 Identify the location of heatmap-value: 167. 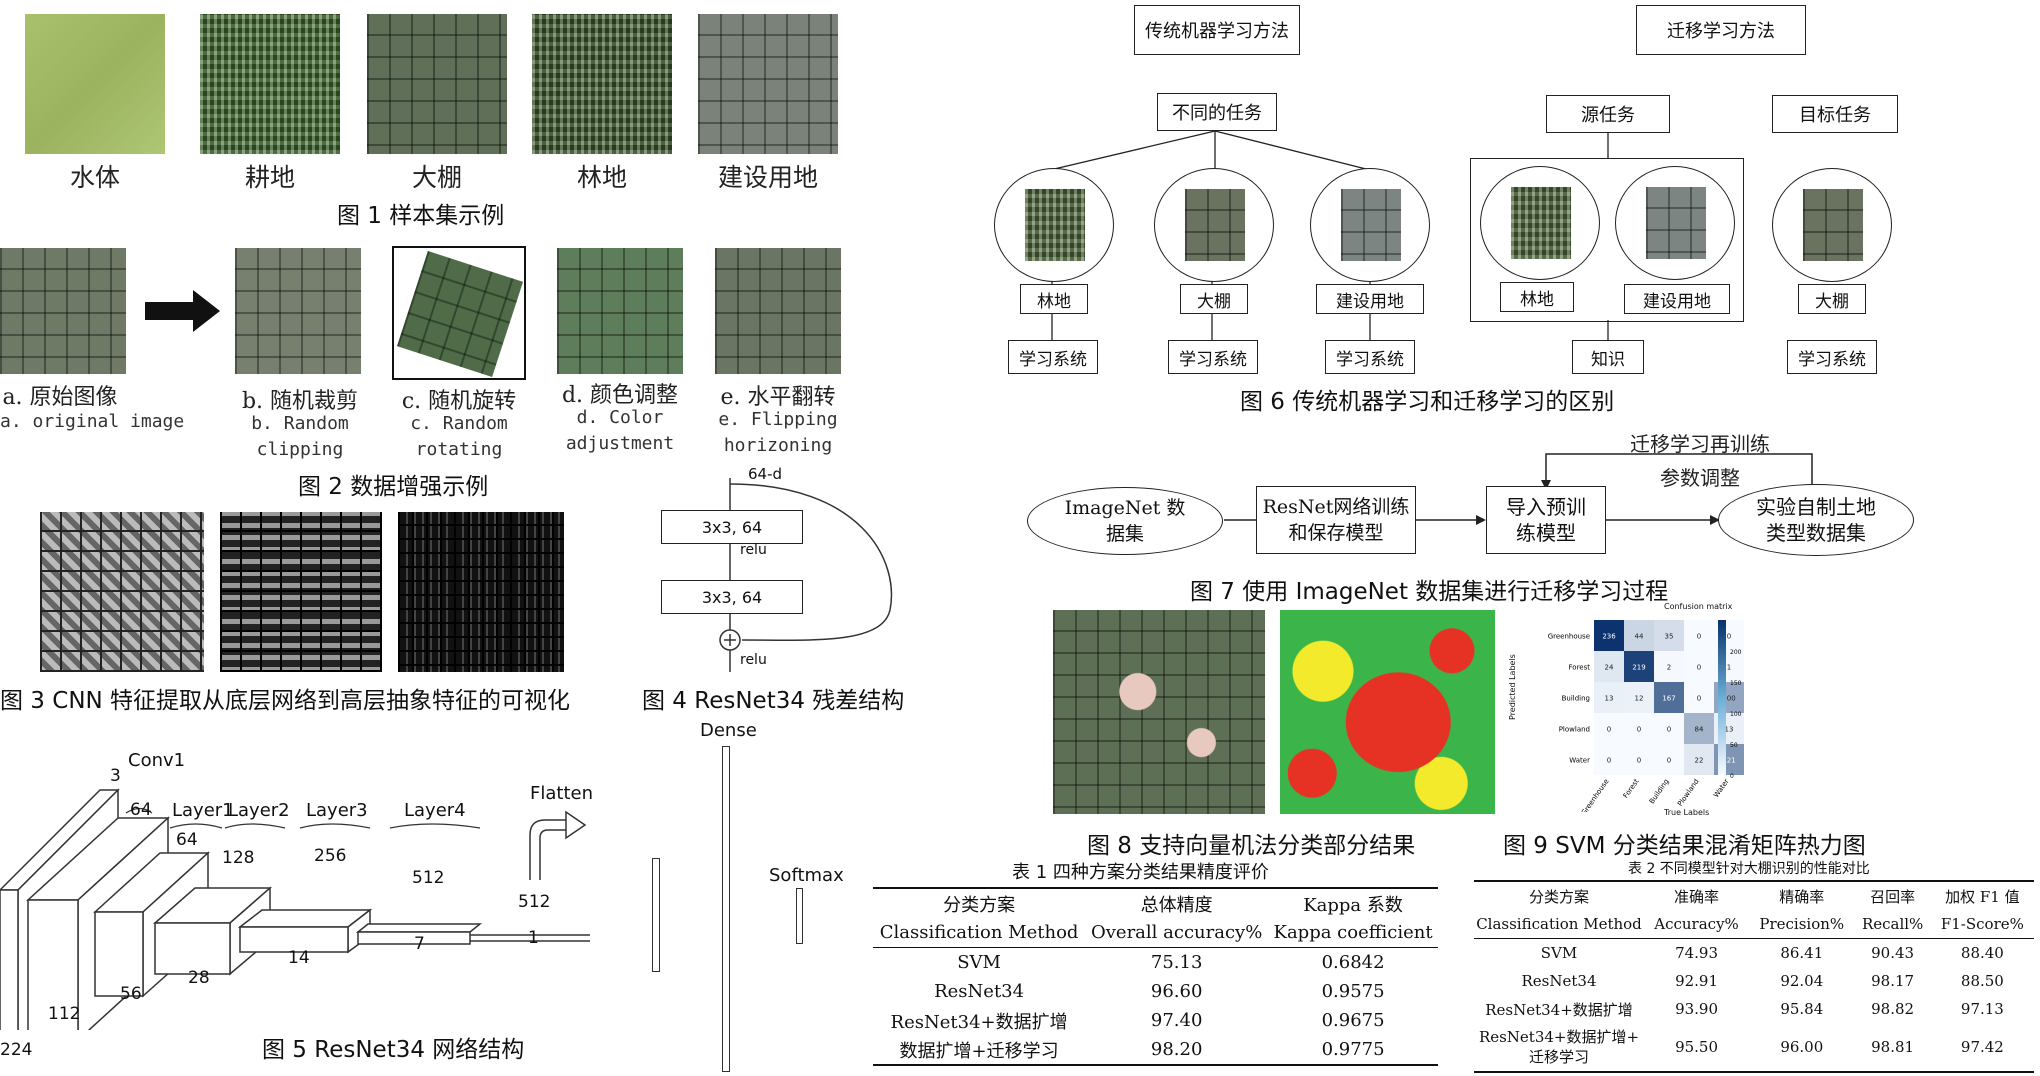
(1668, 699).